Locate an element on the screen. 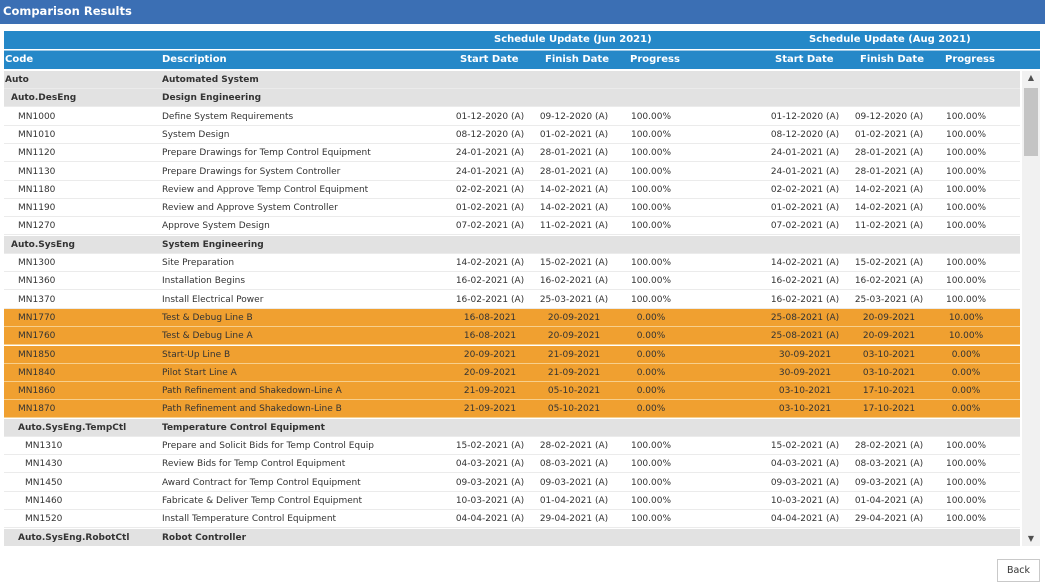 The height and width of the screenshot is (583, 1045). col-progress-aug: Progress is located at coordinates (970, 59).